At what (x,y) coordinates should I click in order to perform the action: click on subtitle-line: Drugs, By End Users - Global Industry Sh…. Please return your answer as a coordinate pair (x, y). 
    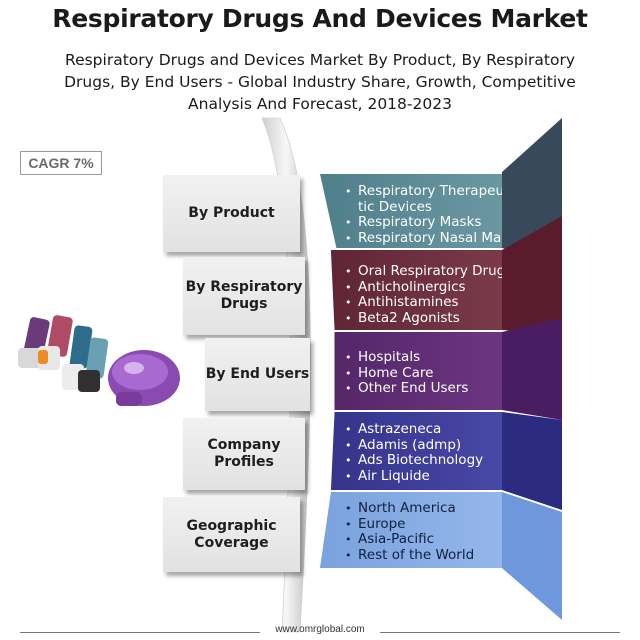
    Looking at the image, I should click on (320, 82).